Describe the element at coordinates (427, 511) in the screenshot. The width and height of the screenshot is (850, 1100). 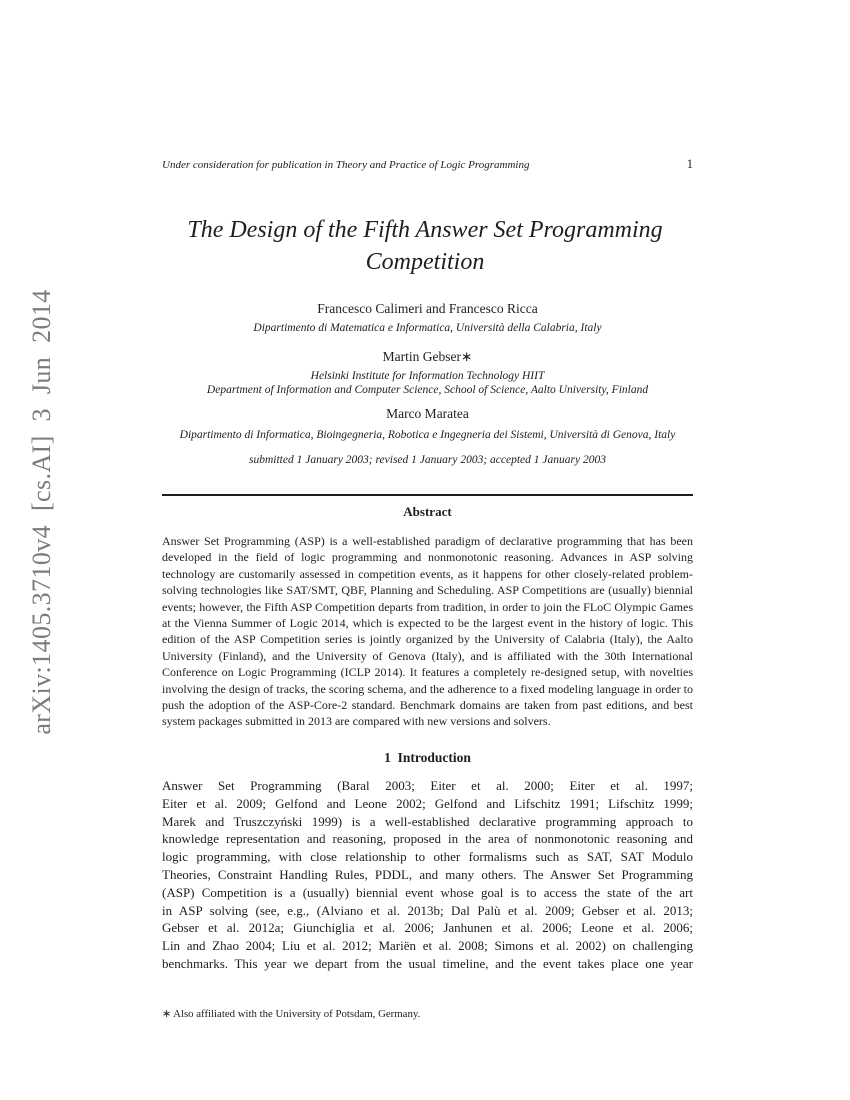
I see `abstract-heading: Abstract` at that location.